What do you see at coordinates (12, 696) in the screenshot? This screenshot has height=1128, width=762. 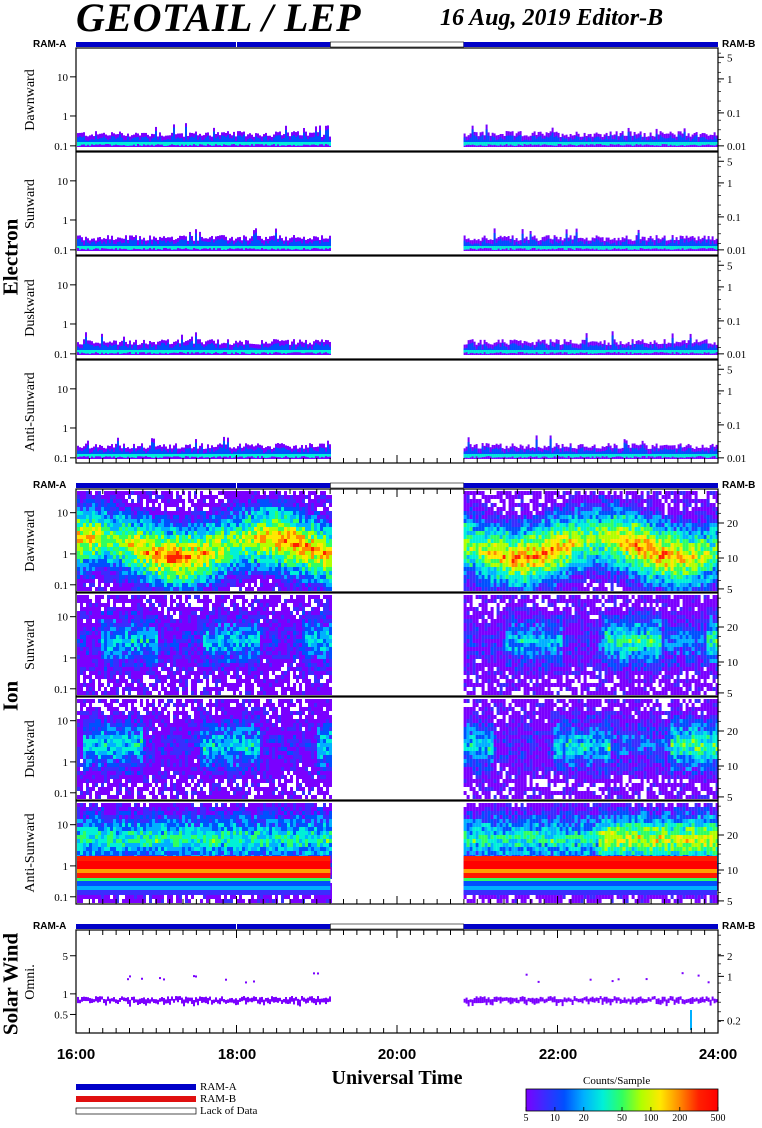 I see `group-label-ion: Ion` at bounding box center [12, 696].